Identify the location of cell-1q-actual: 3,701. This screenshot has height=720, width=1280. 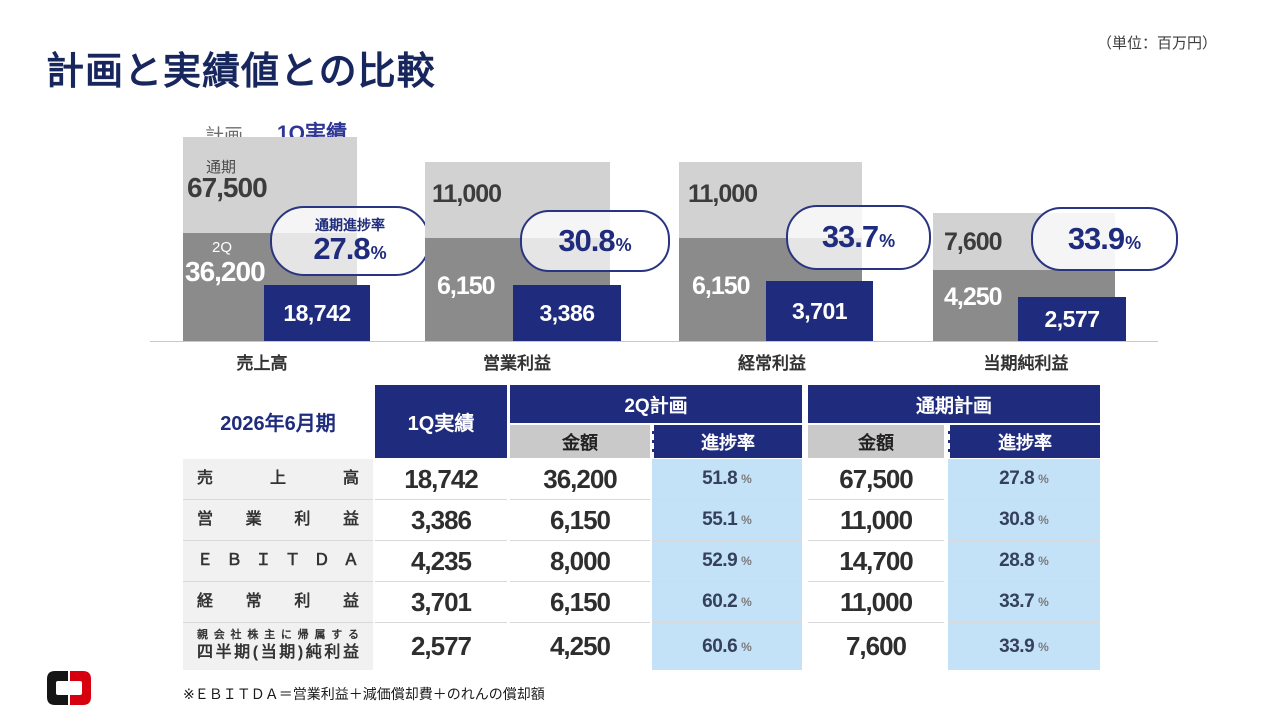
(441, 602).